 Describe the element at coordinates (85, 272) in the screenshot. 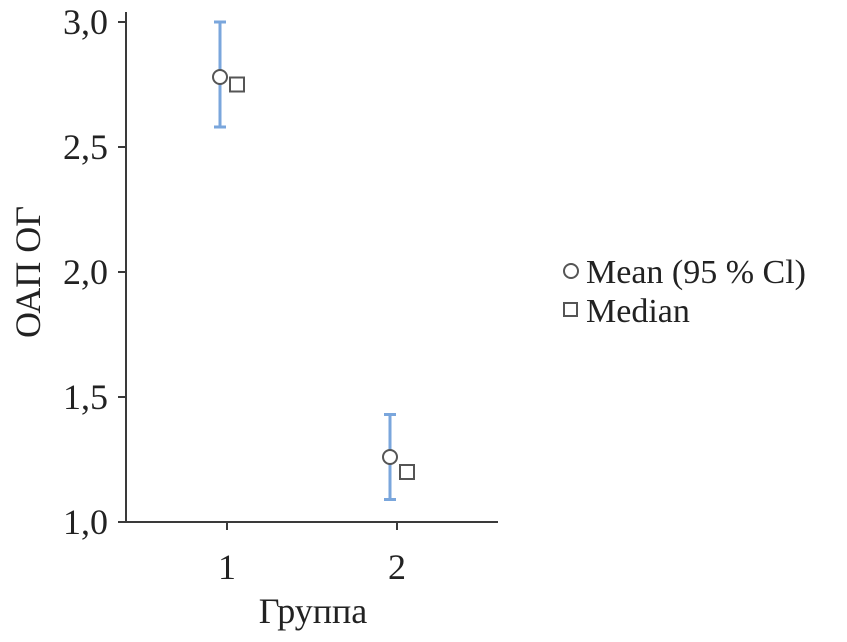

I see `y-tick-label: 2,0` at that location.